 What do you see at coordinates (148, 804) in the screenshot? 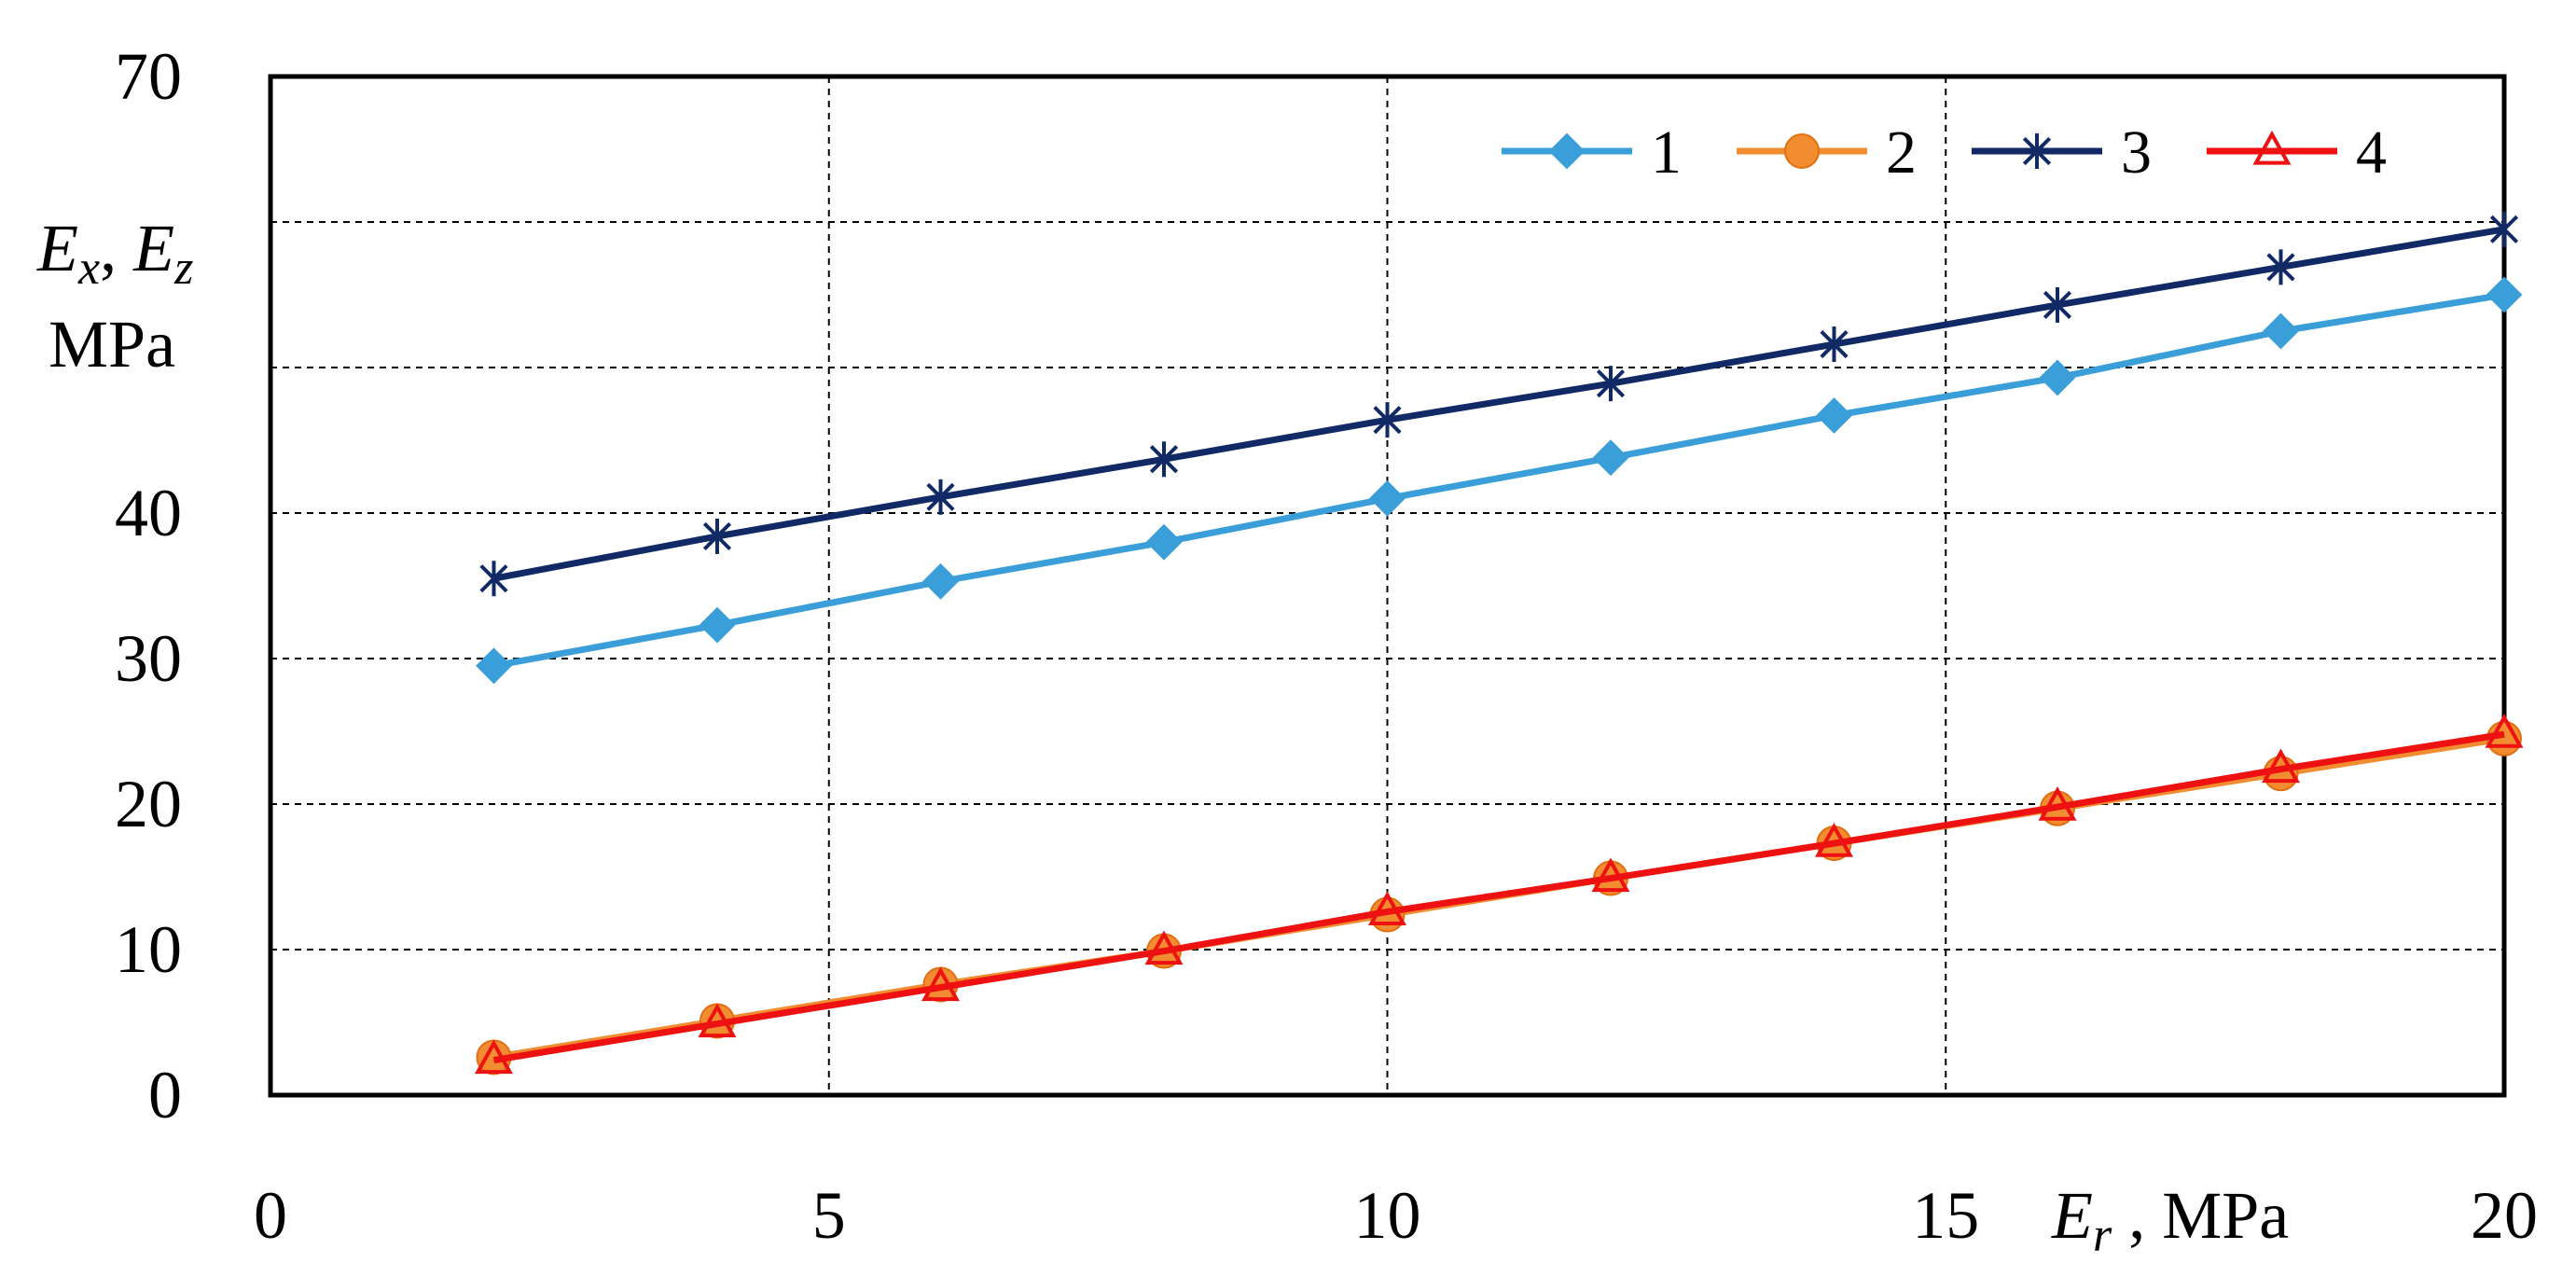
I see `y-tick-label: 20` at bounding box center [148, 804].